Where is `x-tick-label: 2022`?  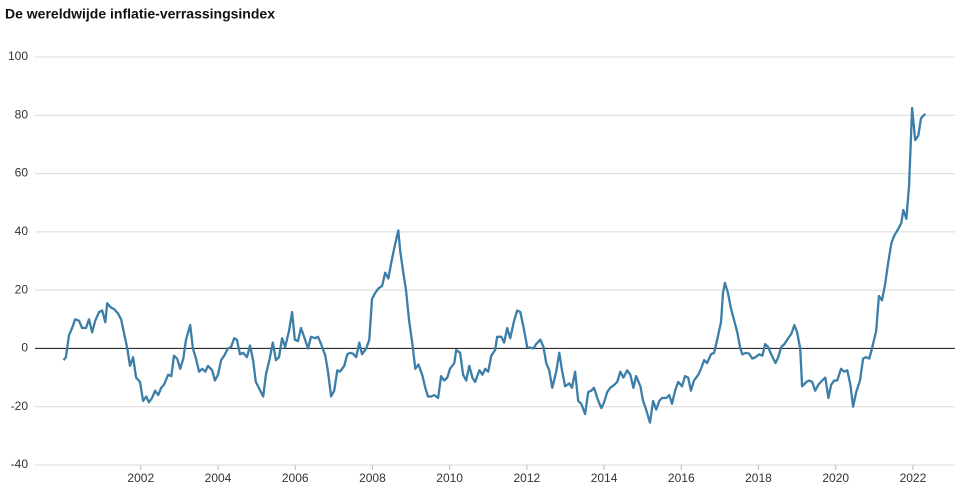 x-tick-label: 2022 is located at coordinates (913, 478).